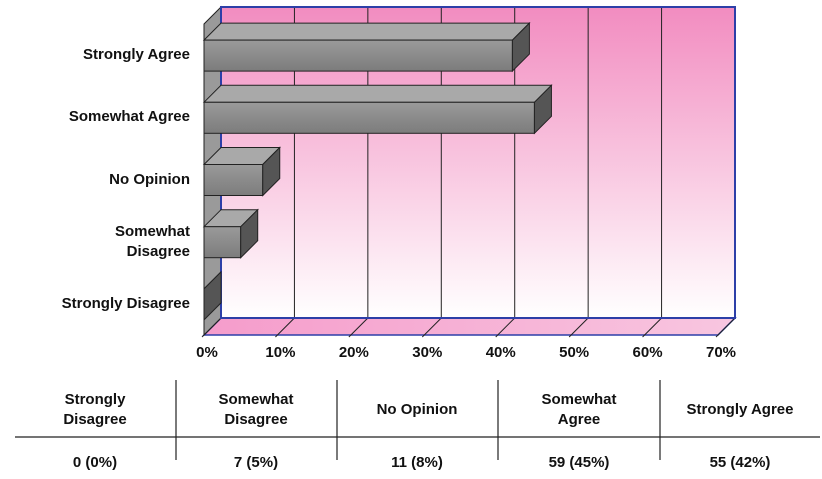  I want to click on y-tick-label: Strongly Agree, so click(136, 55).